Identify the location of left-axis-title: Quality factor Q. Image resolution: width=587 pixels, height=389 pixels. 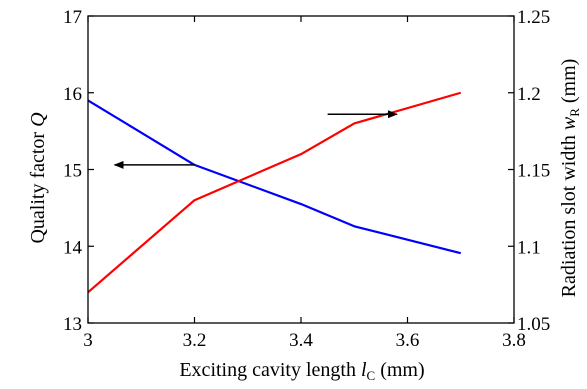
(38, 178).